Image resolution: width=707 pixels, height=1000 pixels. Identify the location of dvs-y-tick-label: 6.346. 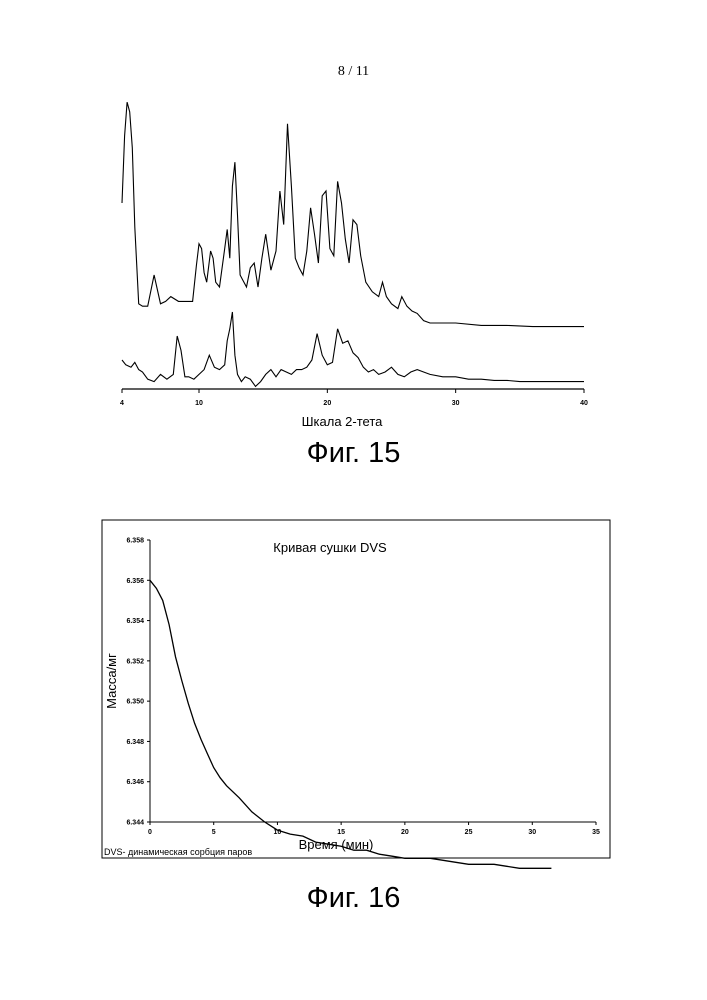
(135, 782).